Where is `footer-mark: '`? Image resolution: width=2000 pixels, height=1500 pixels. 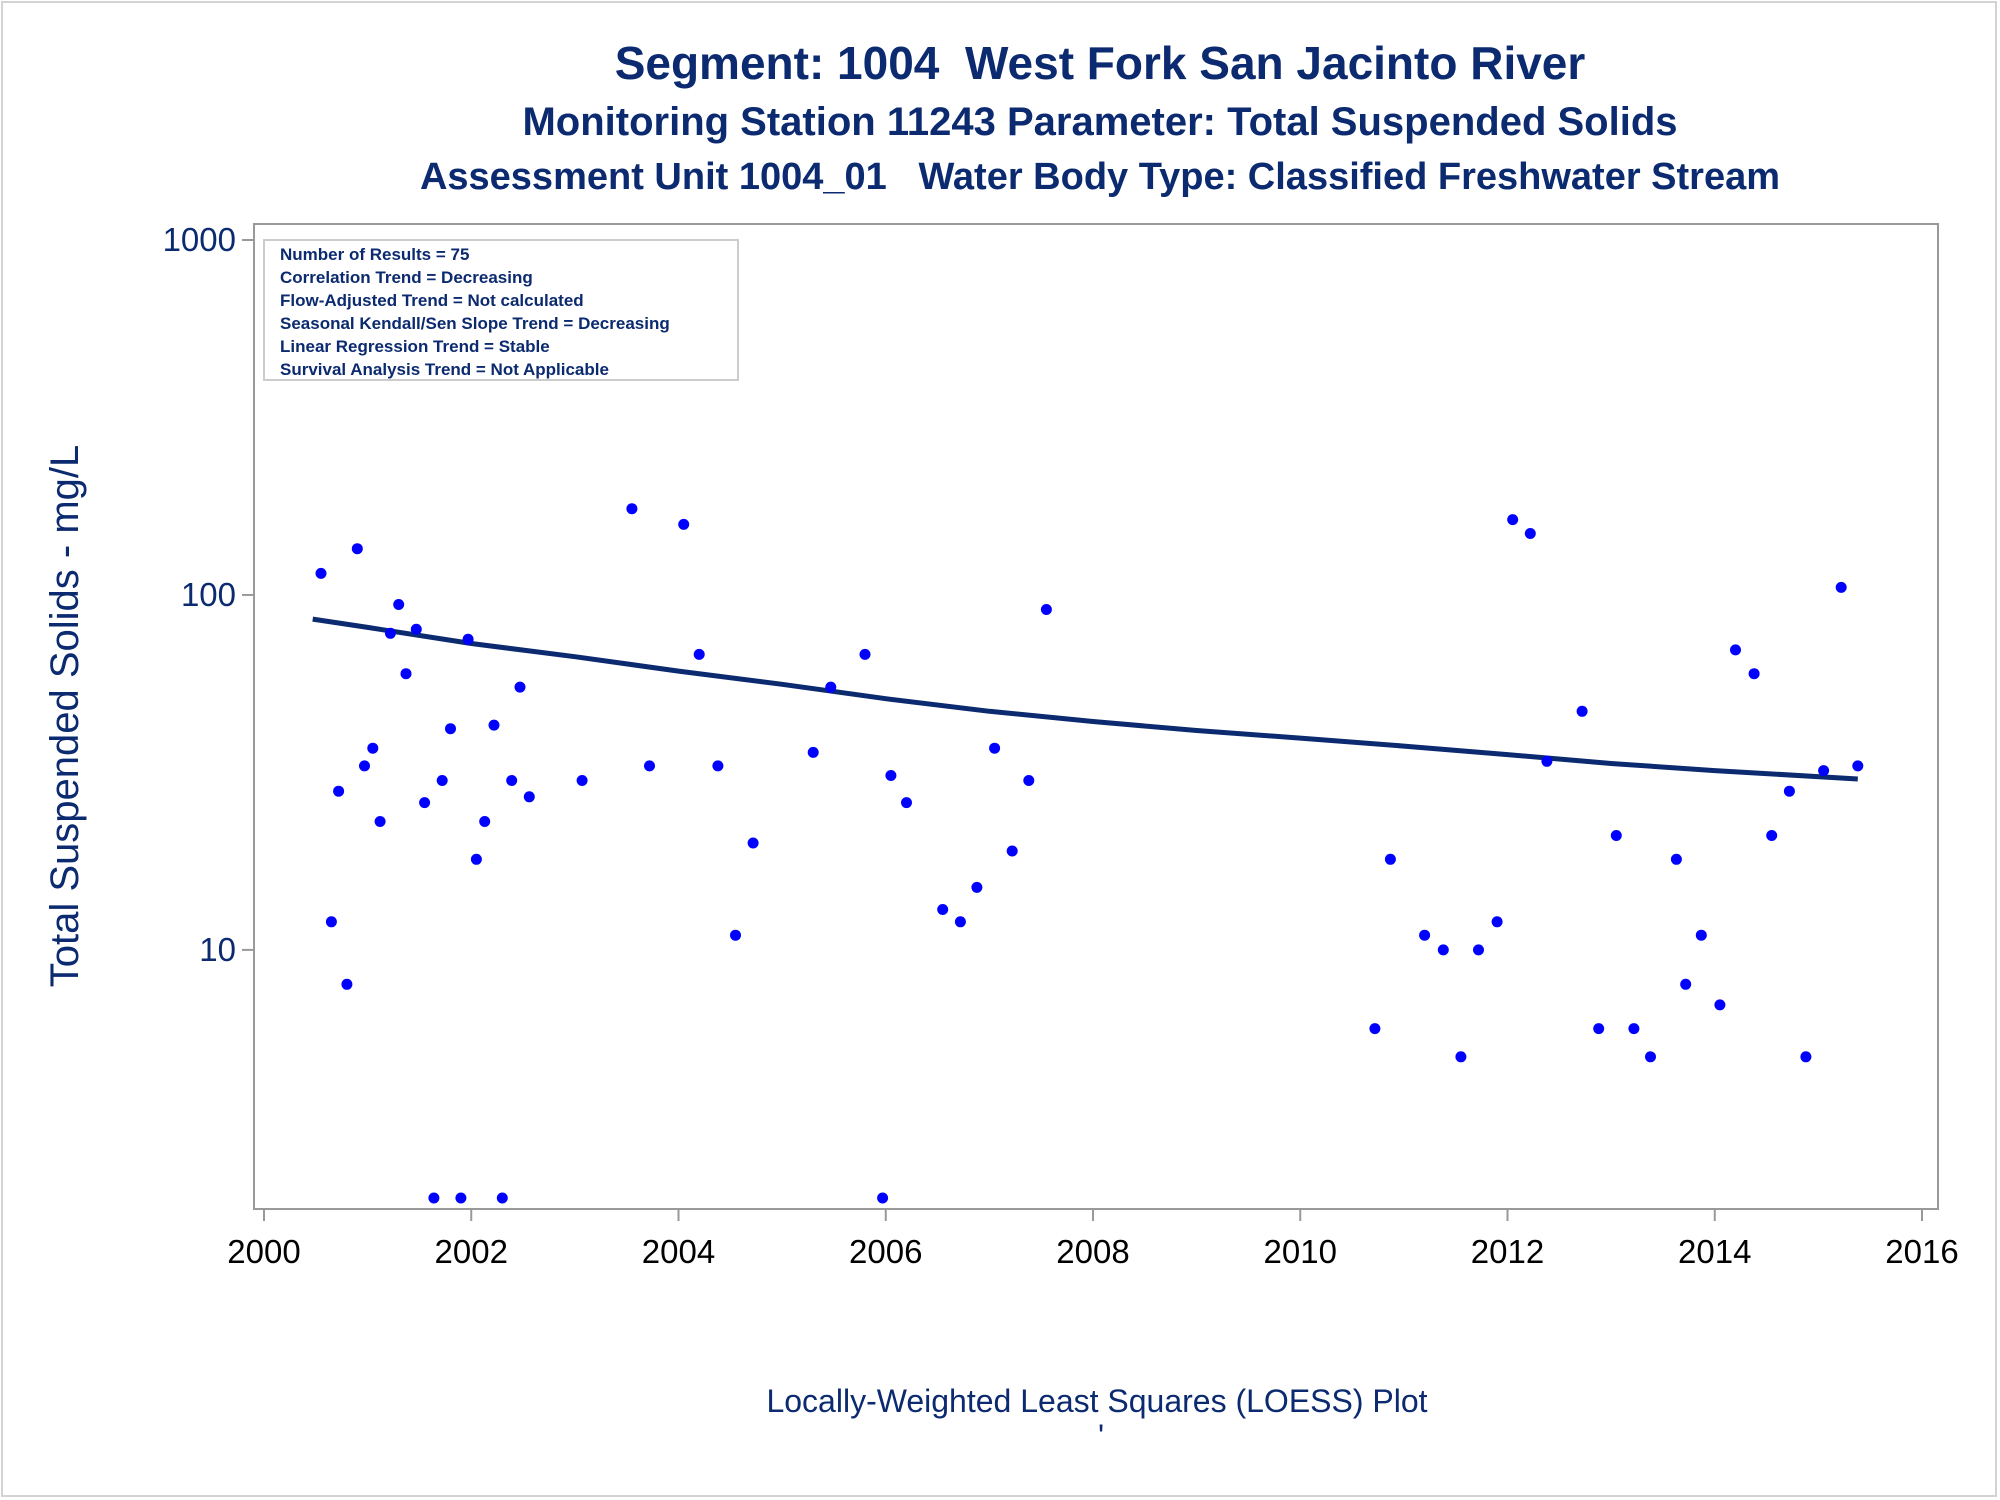 footer-mark: ' is located at coordinates (1101, 1436).